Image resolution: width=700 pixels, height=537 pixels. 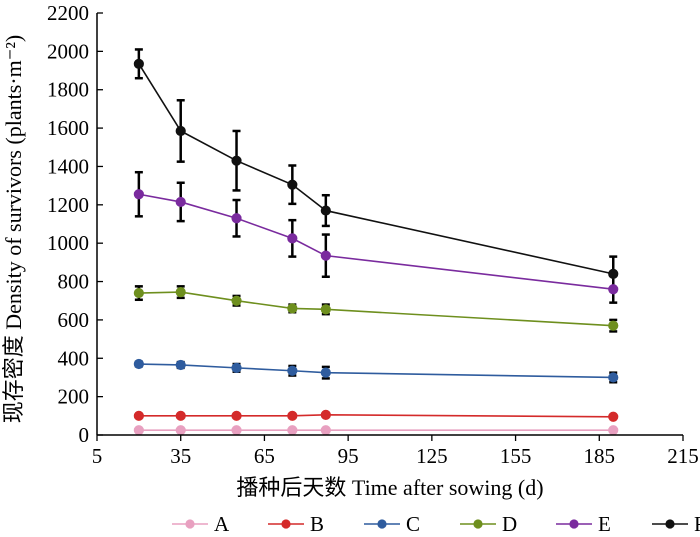 I want to click on y-tick-label: 1200, so click(x=68, y=205).